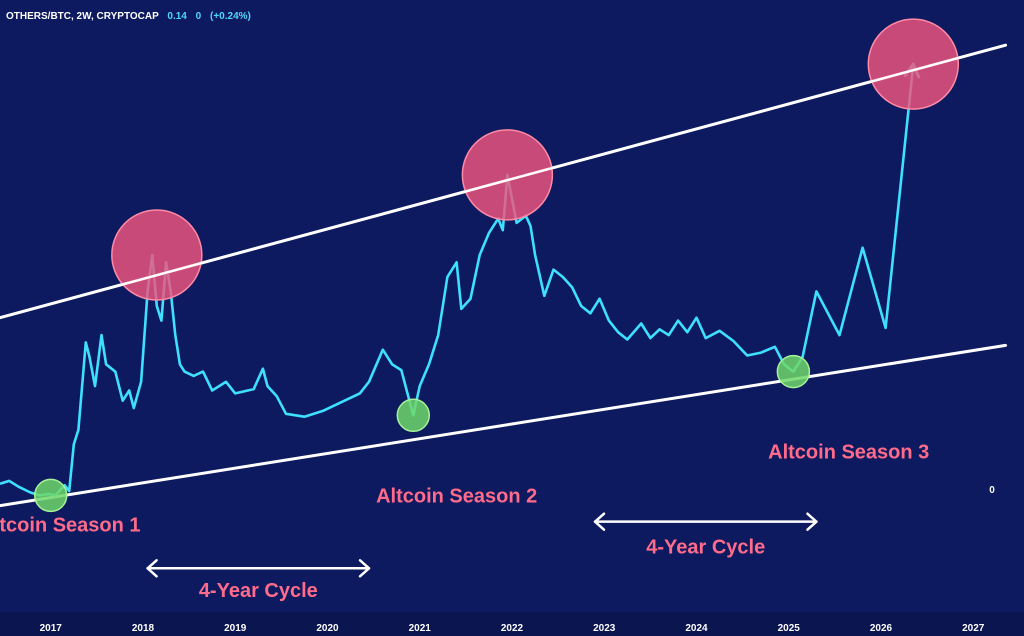  What do you see at coordinates (992, 490) in the screenshot?
I see `right-axis-value: 0` at bounding box center [992, 490].